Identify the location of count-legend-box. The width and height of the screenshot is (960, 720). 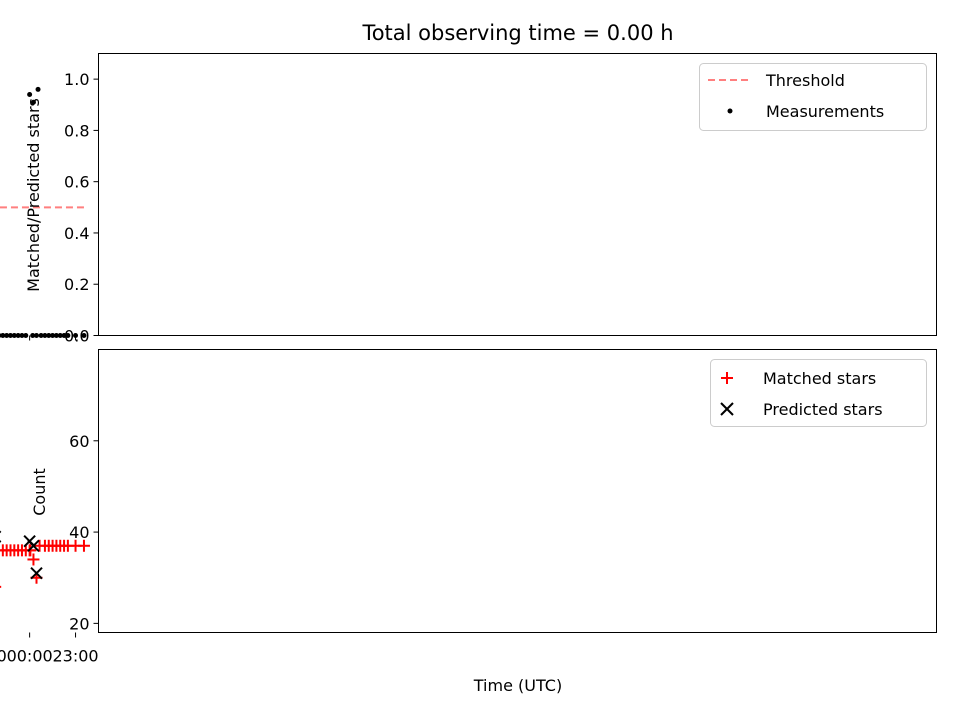
(818, 393).